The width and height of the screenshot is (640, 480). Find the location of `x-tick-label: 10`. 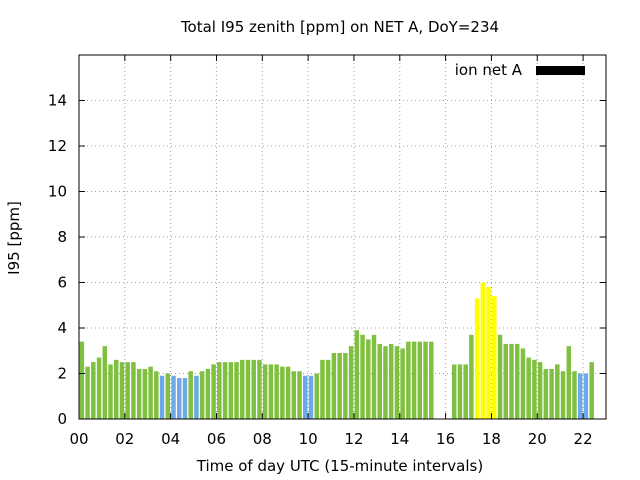

x-tick-label: 10 is located at coordinates (308, 439).